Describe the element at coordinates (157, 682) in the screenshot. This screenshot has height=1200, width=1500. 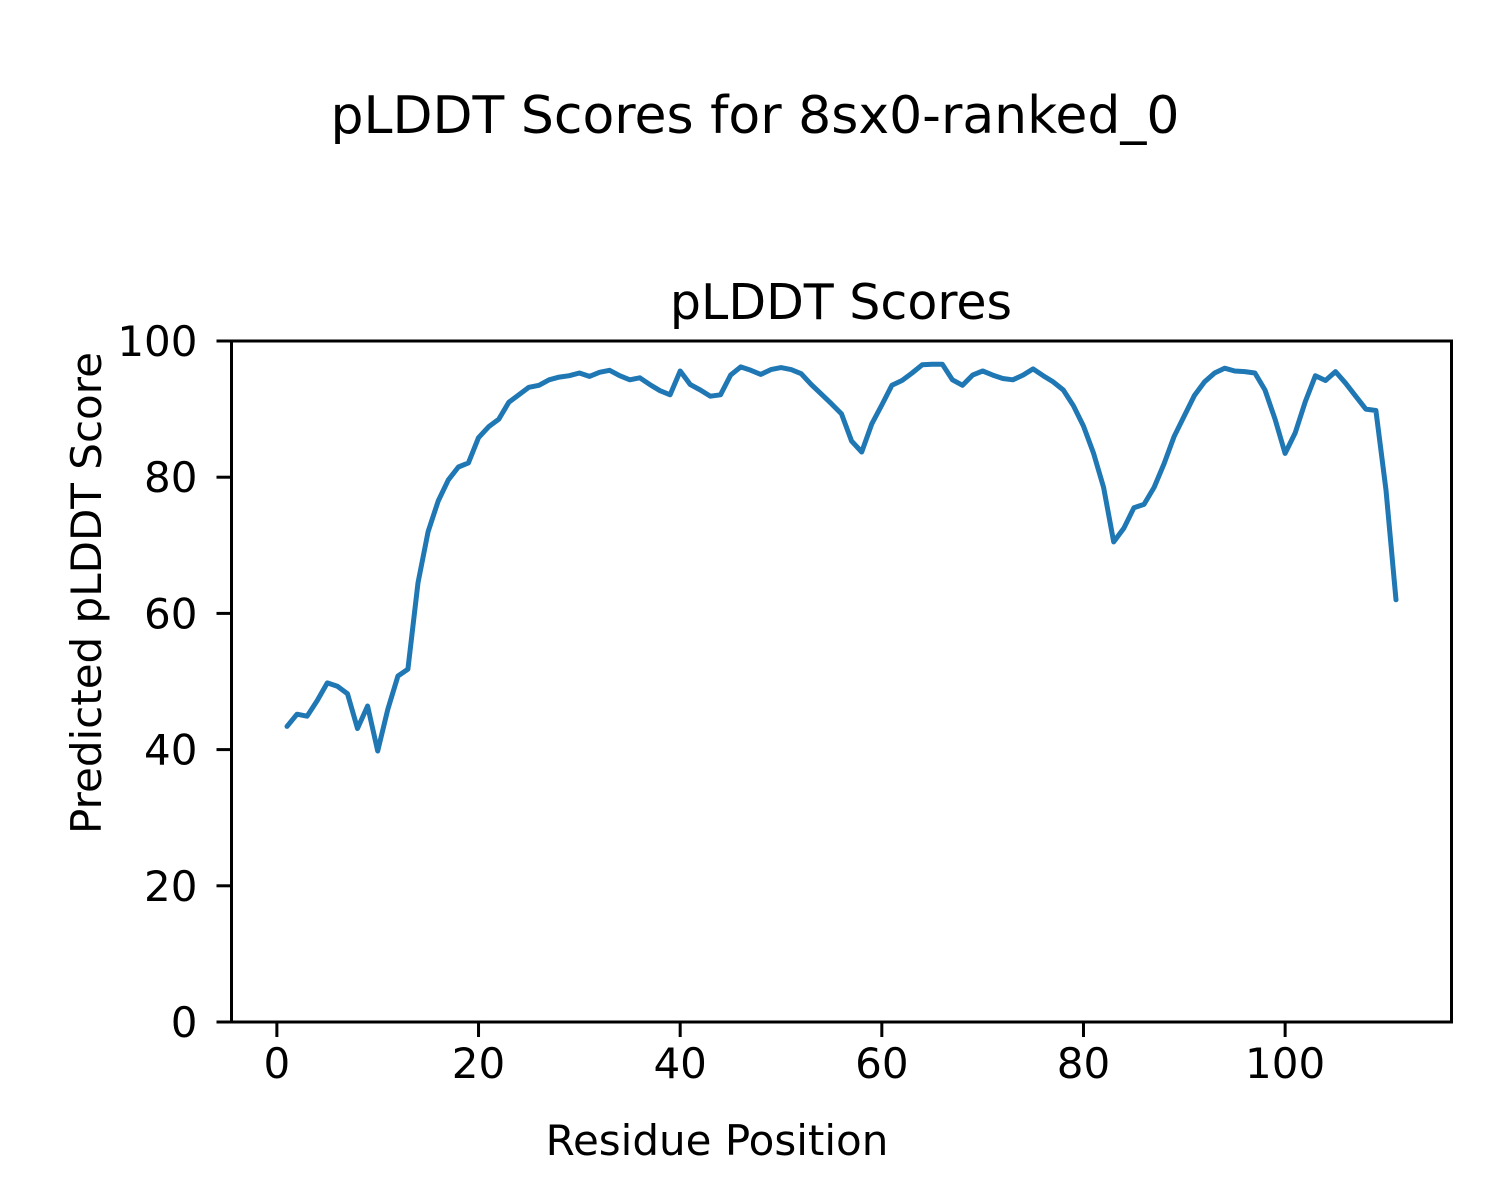
I see `y-axis-tick-labels: 0 20 40 60 80 100` at that location.